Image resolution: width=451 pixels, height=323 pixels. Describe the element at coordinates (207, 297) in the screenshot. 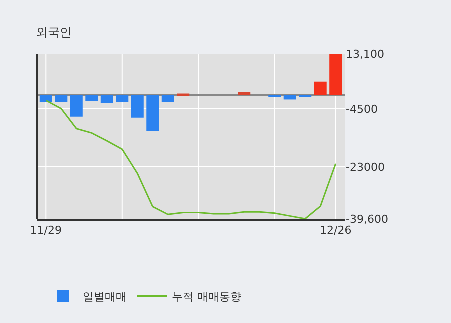

I see `legend-label: 누적 매매동향` at that location.